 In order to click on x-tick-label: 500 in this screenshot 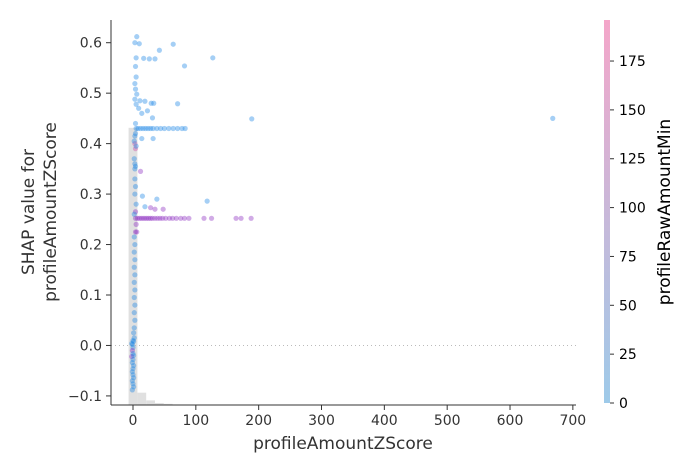, I will do `click(447, 421)`.